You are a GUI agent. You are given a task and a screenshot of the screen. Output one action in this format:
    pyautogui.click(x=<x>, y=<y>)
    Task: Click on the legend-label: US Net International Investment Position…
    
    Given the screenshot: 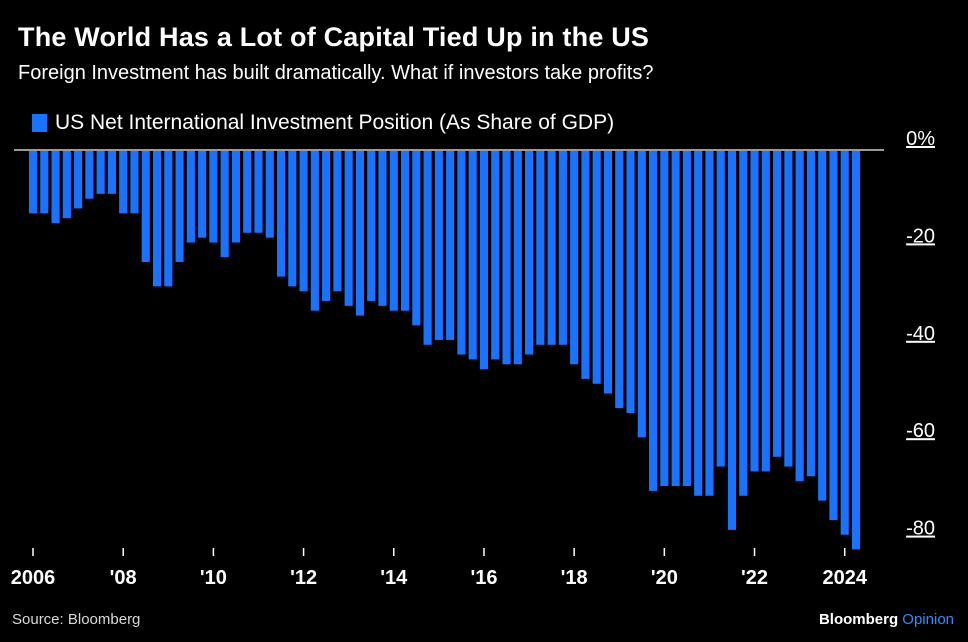 What is the action you would take?
    pyautogui.click(x=335, y=122)
    